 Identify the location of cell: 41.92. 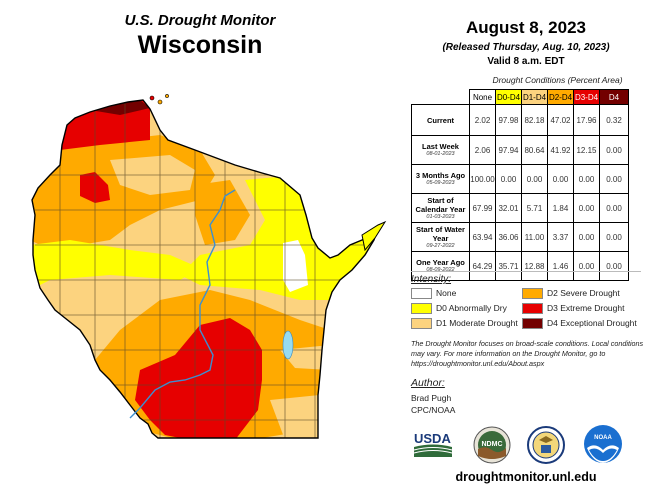
(560, 150).